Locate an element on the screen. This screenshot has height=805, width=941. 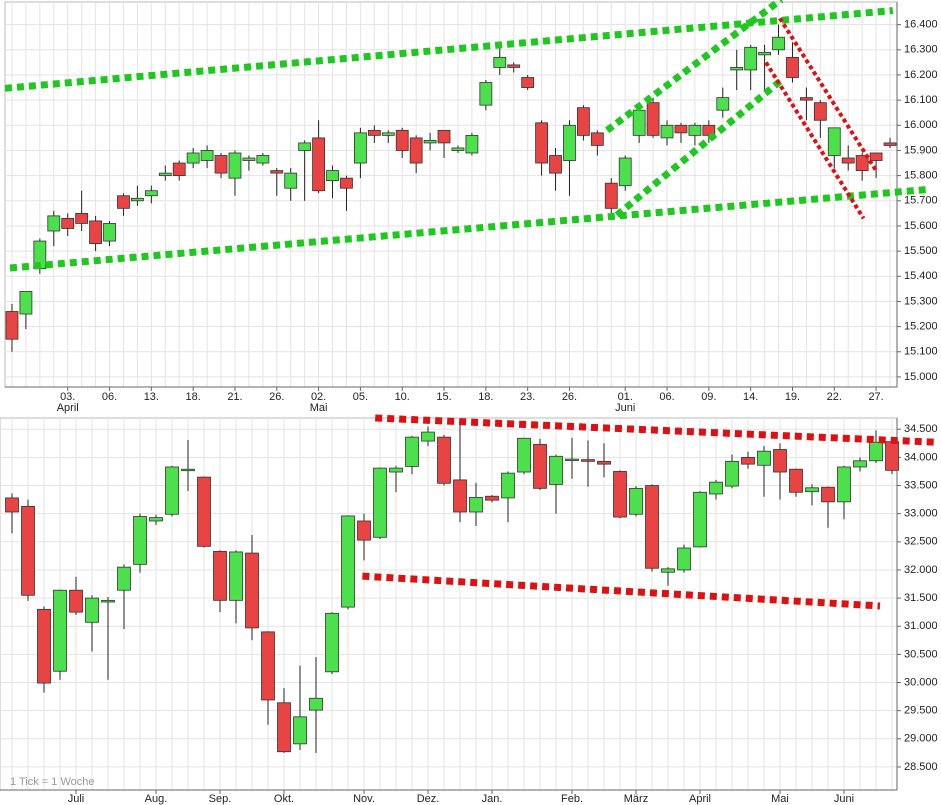
y-tick-label: 32.500 is located at coordinates (921, 542).